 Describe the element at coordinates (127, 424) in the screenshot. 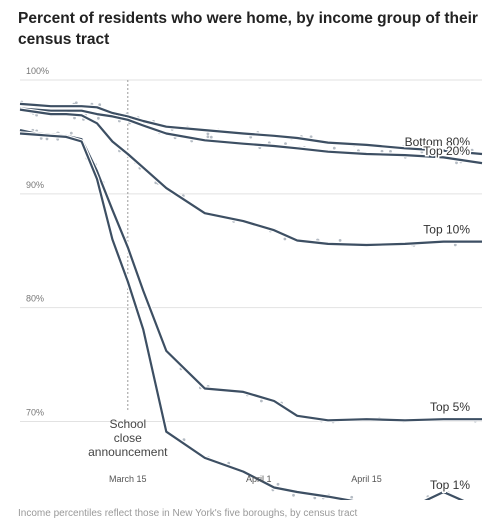

I see `annotation-text: School` at that location.